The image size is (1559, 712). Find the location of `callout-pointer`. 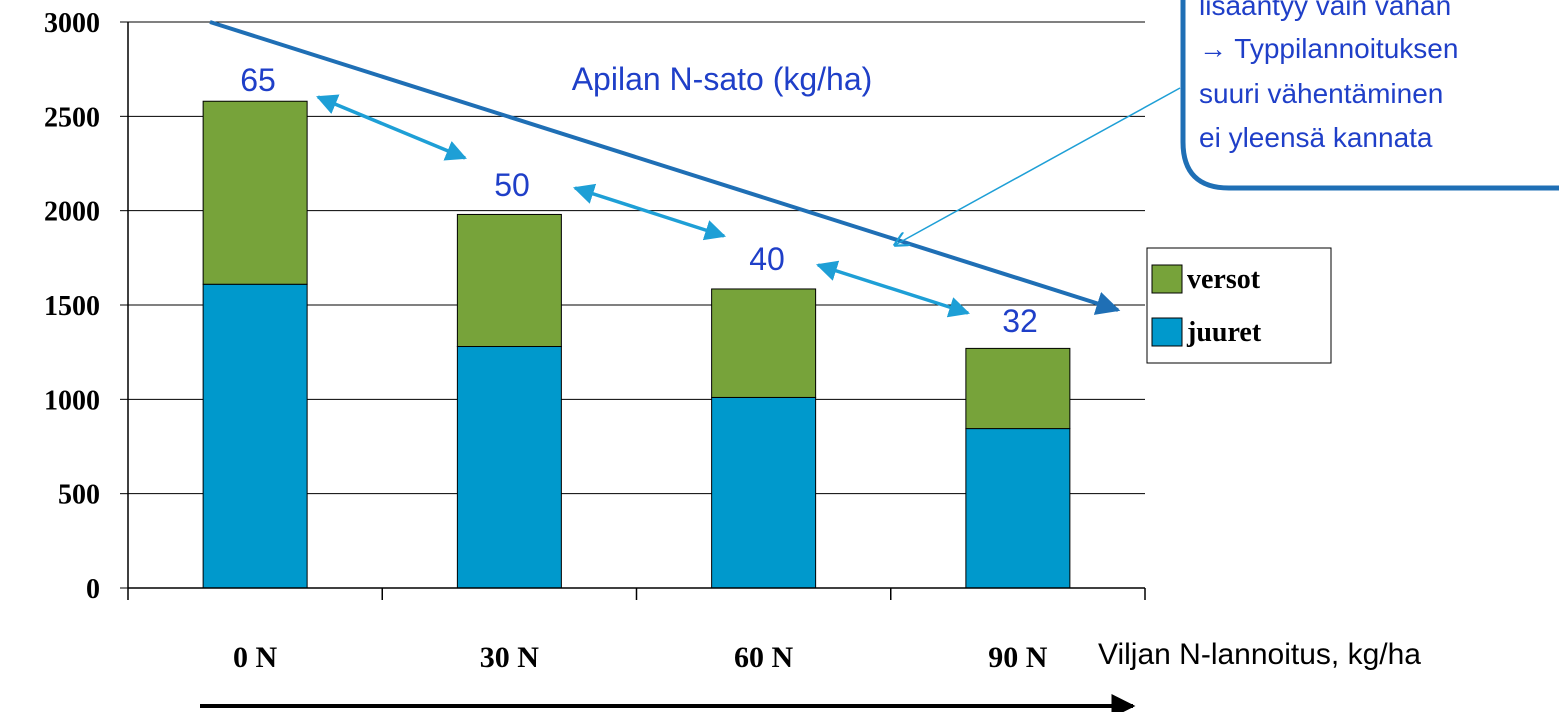

callout-pointer is located at coordinates (1038, 166).